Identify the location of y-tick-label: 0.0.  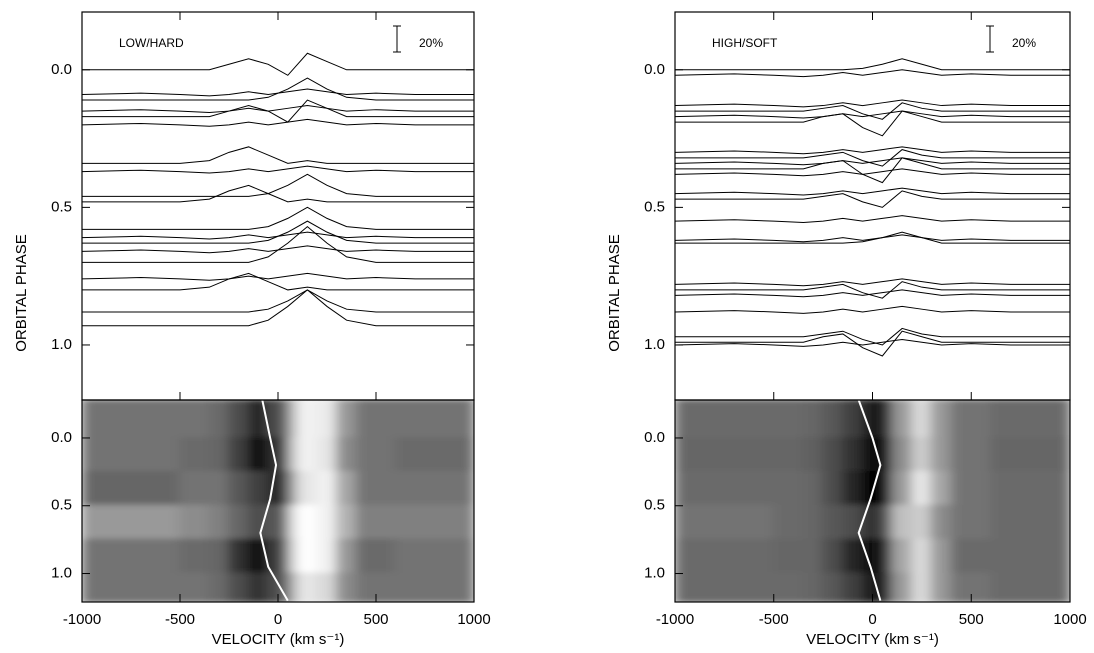
(654, 437).